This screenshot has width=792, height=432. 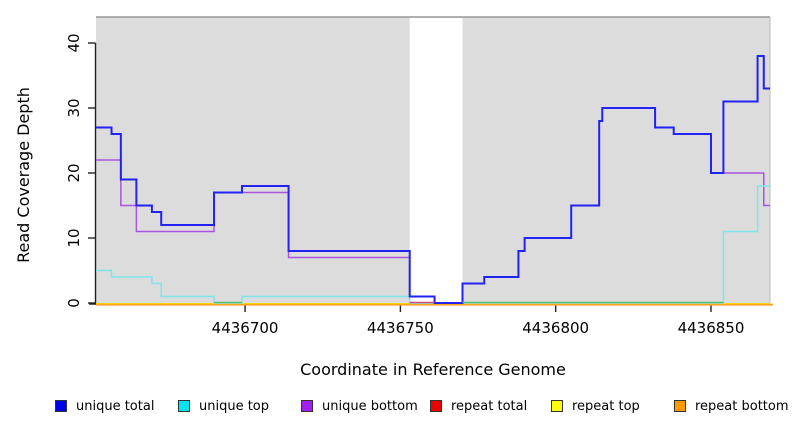 I want to click on x-tick-label: 4436750, so click(x=400, y=328).